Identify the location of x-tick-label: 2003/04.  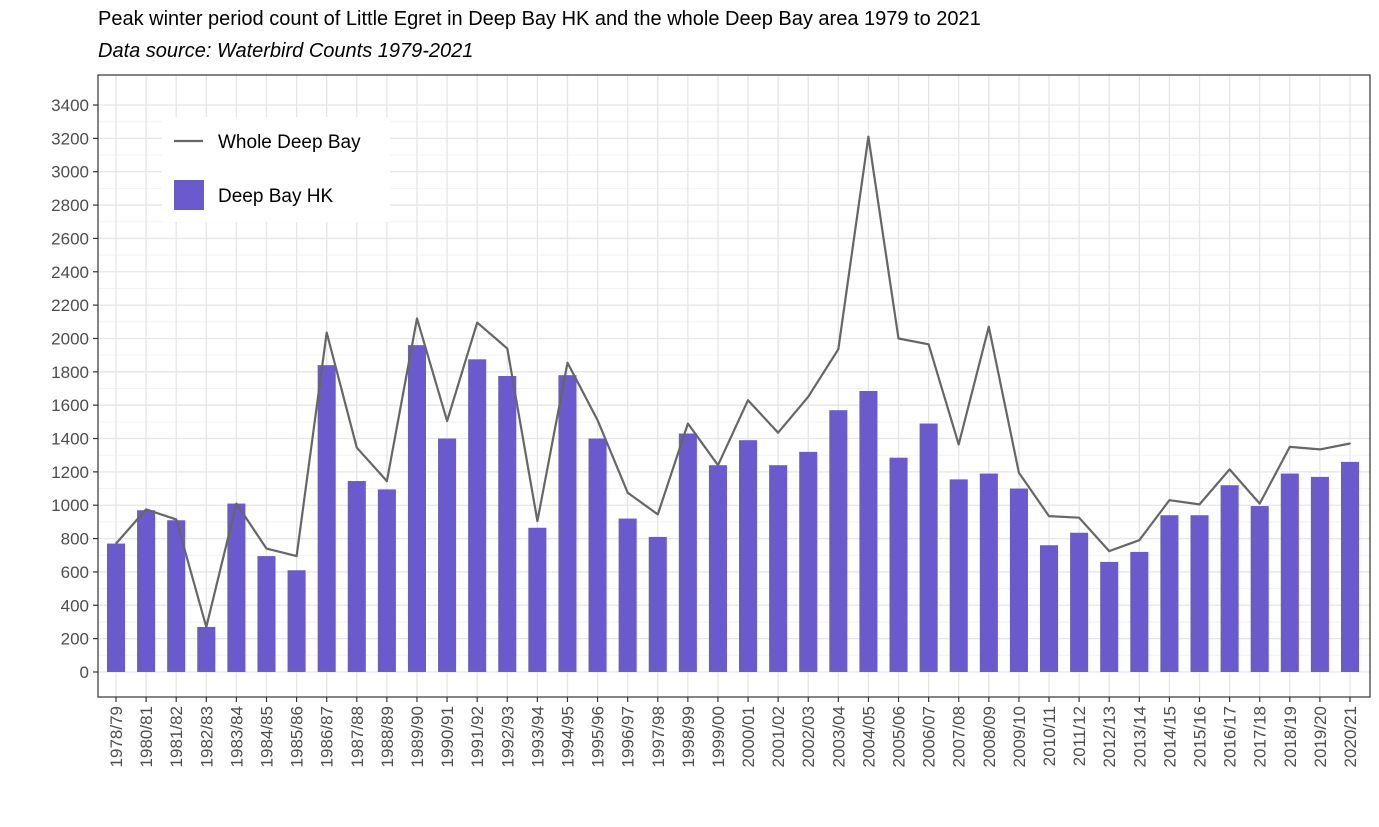
(838, 736).